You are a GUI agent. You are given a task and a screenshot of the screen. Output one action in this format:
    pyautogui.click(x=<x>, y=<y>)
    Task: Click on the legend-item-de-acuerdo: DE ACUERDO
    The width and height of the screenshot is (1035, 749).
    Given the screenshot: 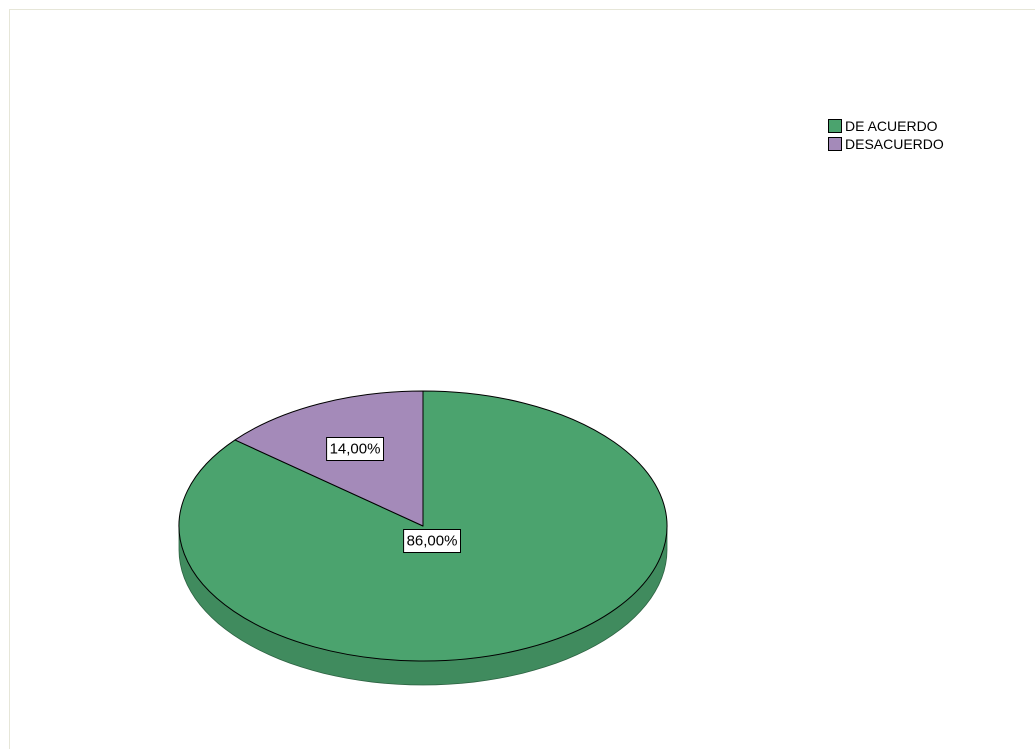 What is the action you would take?
    pyautogui.click(x=886, y=126)
    